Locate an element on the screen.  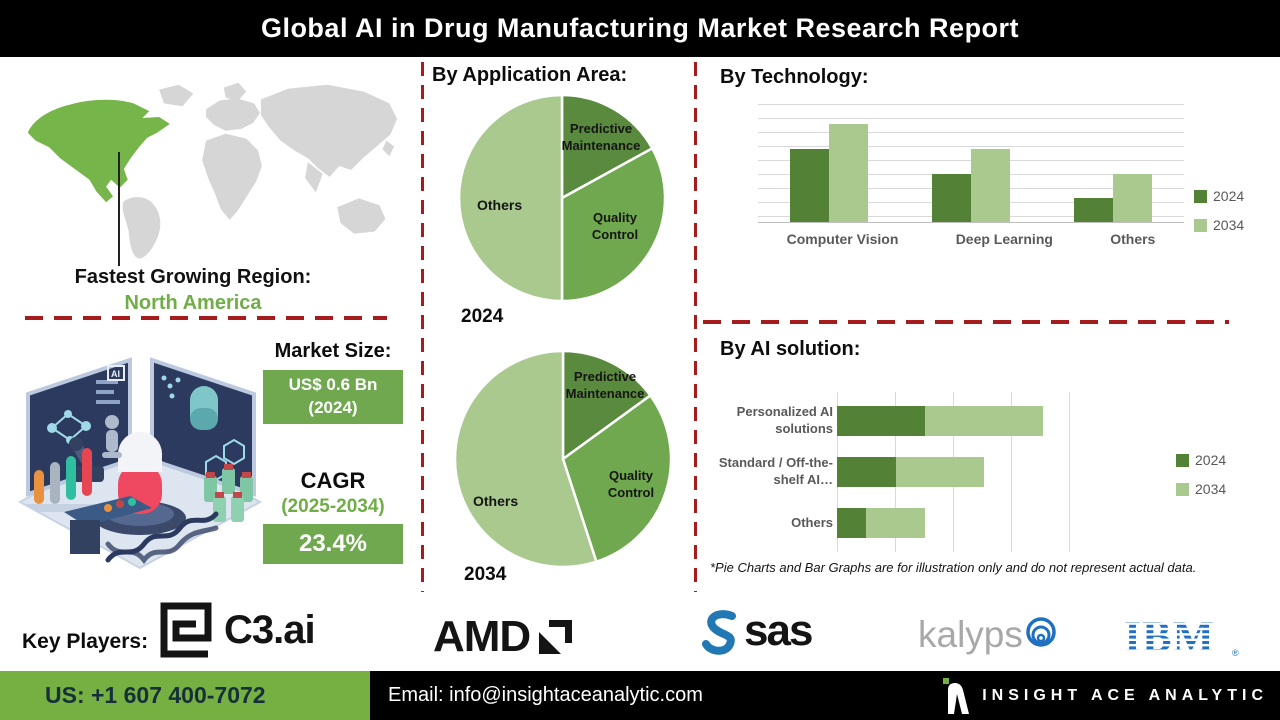
svg-text: IBM is located at coordinates (1169, 636).